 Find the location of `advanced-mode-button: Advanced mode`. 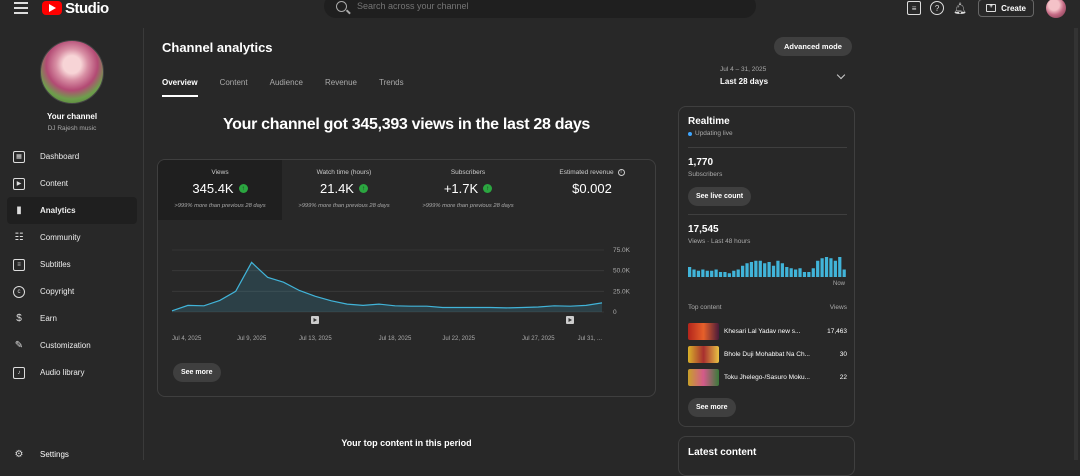

advanced-mode-button: Advanced mode is located at coordinates (813, 46).